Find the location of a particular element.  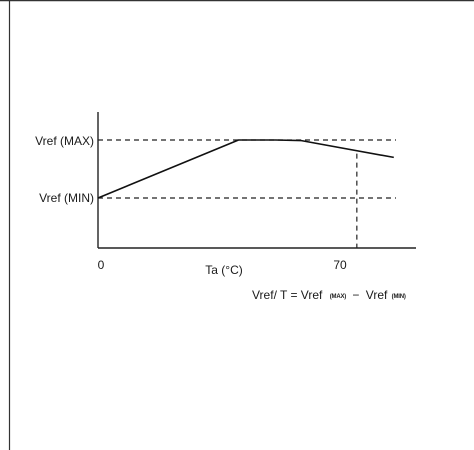

y-label-min: Vref (MIN) is located at coordinates (66, 198).